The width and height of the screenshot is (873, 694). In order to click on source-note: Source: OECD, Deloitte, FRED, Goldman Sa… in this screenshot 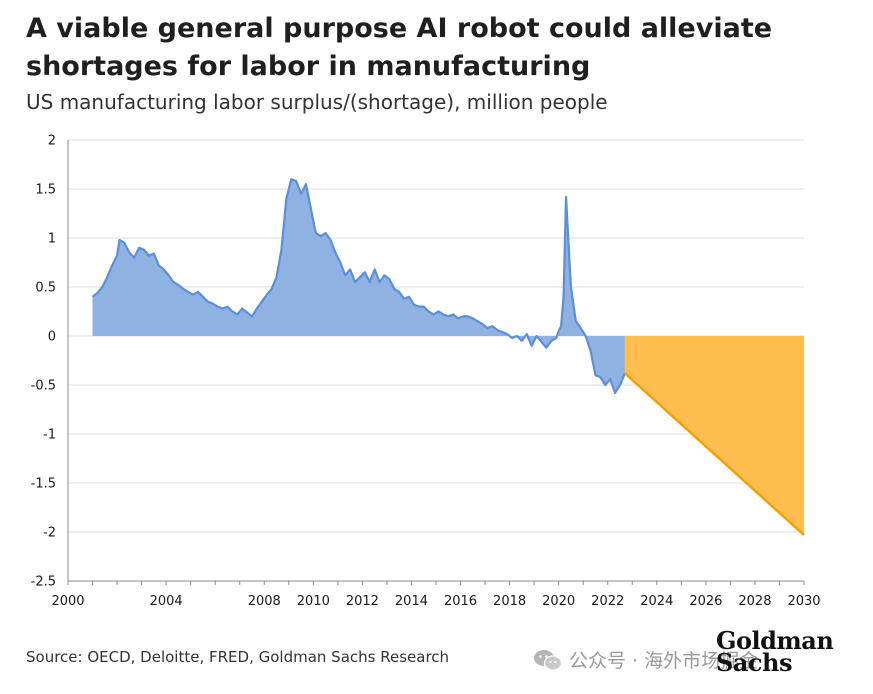, I will do `click(237, 657)`.